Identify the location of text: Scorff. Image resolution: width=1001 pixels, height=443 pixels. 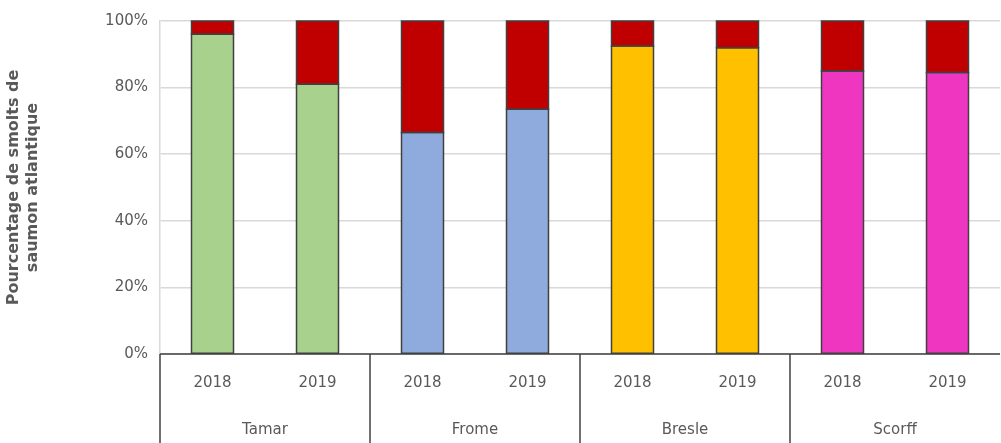
(895, 428).